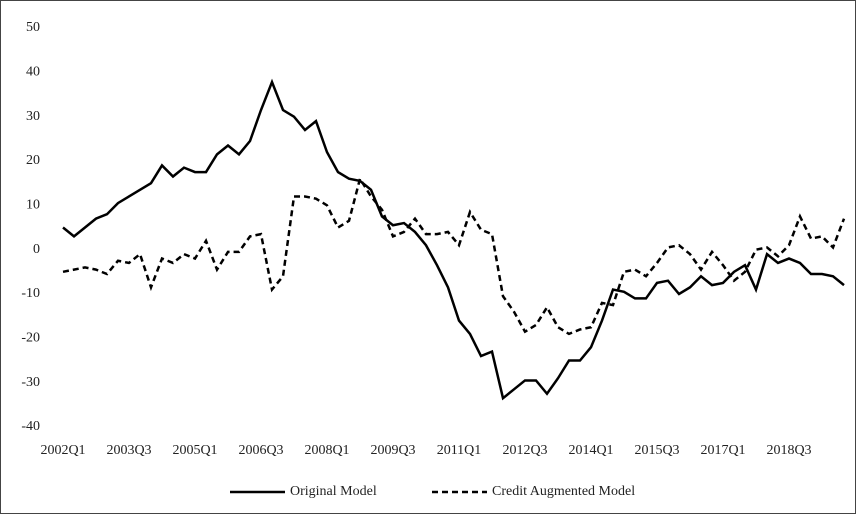 The image size is (856, 514). What do you see at coordinates (30, 293) in the screenshot?
I see `y-tick-label: -10` at bounding box center [30, 293].